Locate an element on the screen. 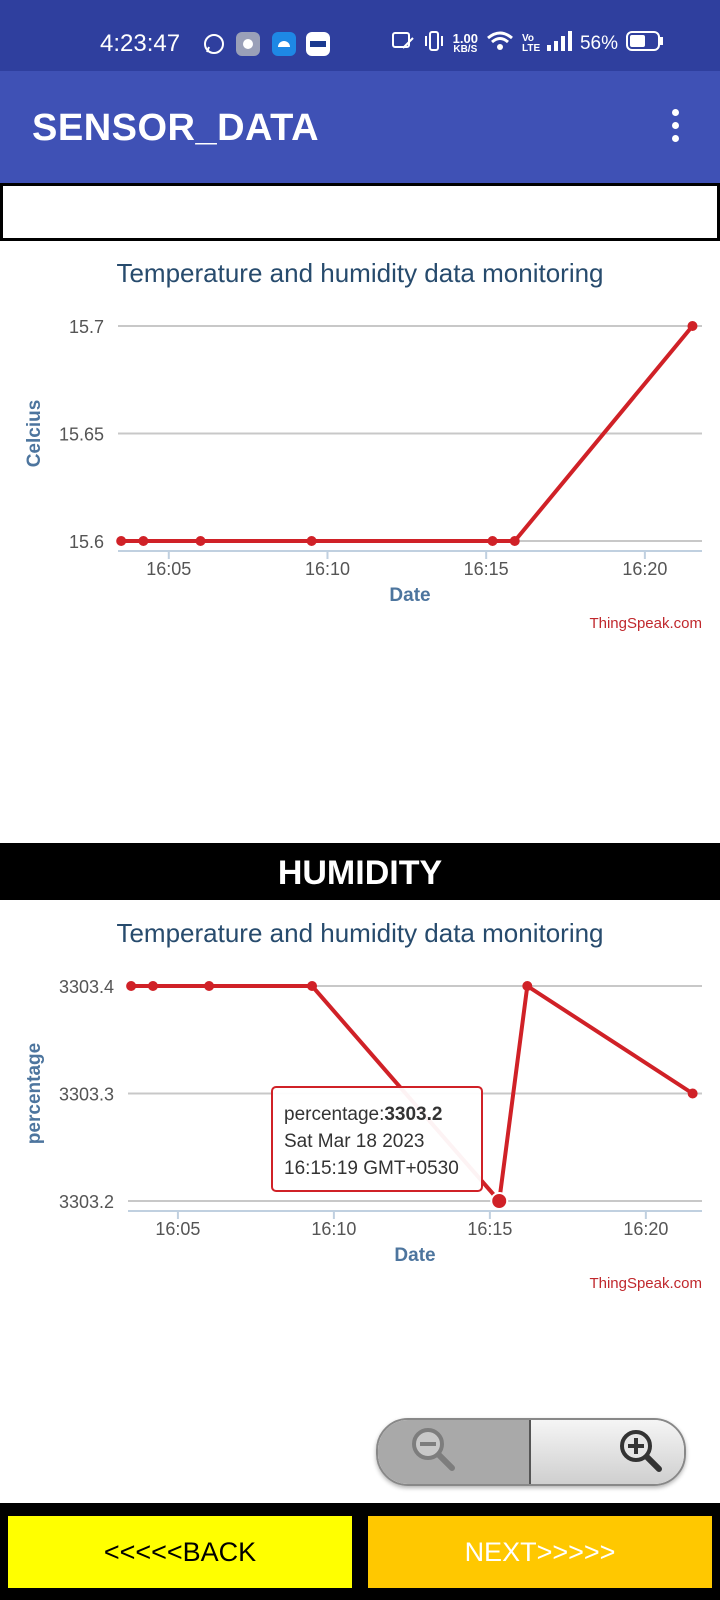 This screenshot has height=1600, width=720. y-tick-label: 3303.3 is located at coordinates (86, 1095).